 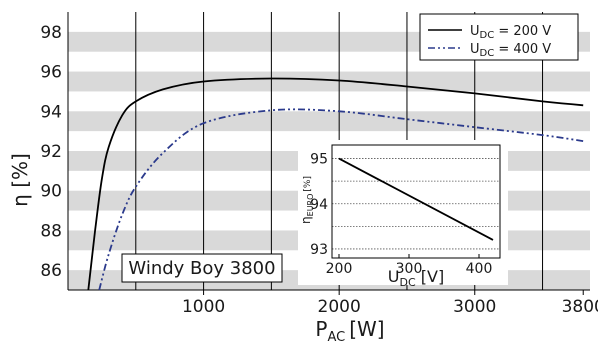 What do you see at coordinates (475, 31) in the screenshot?
I see `legend-label-series-1-main: U` at bounding box center [475, 31].